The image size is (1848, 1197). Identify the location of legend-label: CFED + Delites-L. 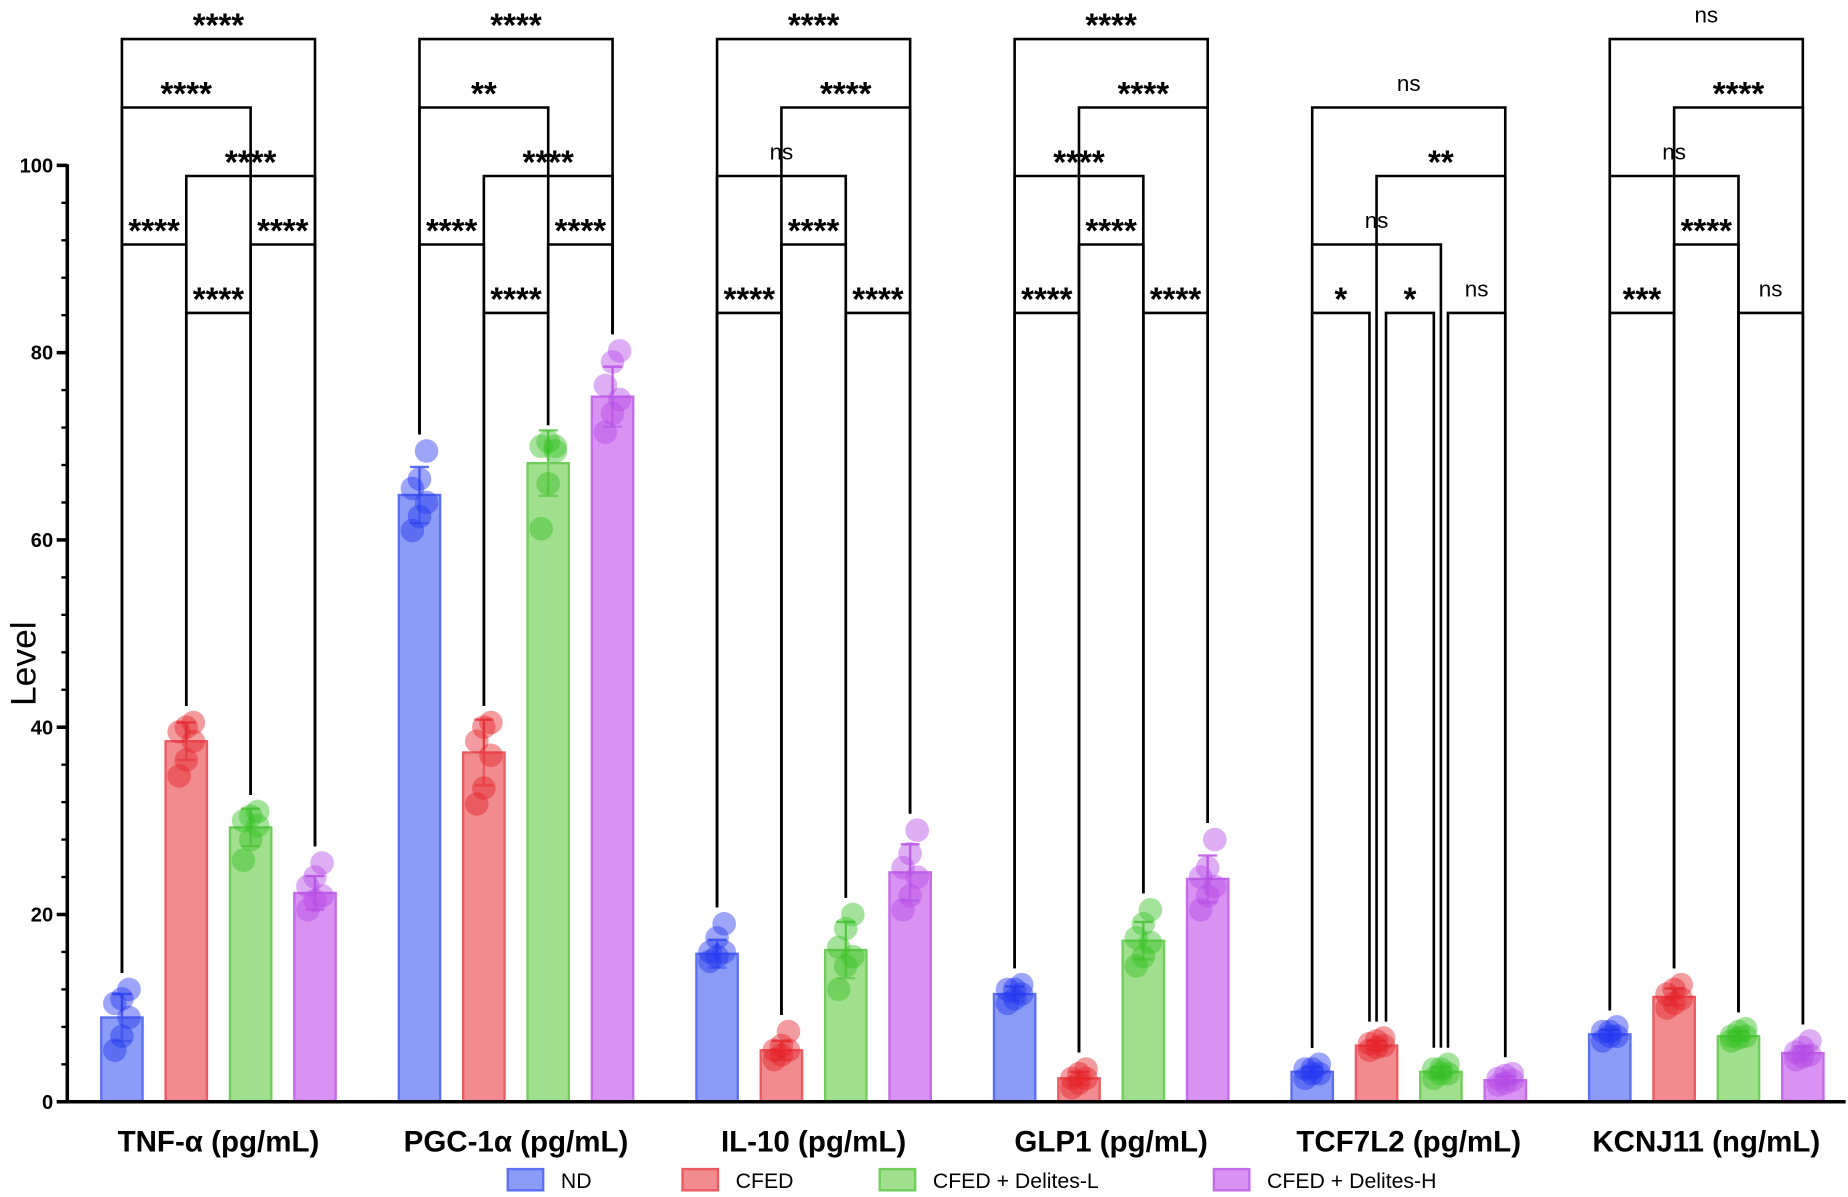
(1016, 1181).